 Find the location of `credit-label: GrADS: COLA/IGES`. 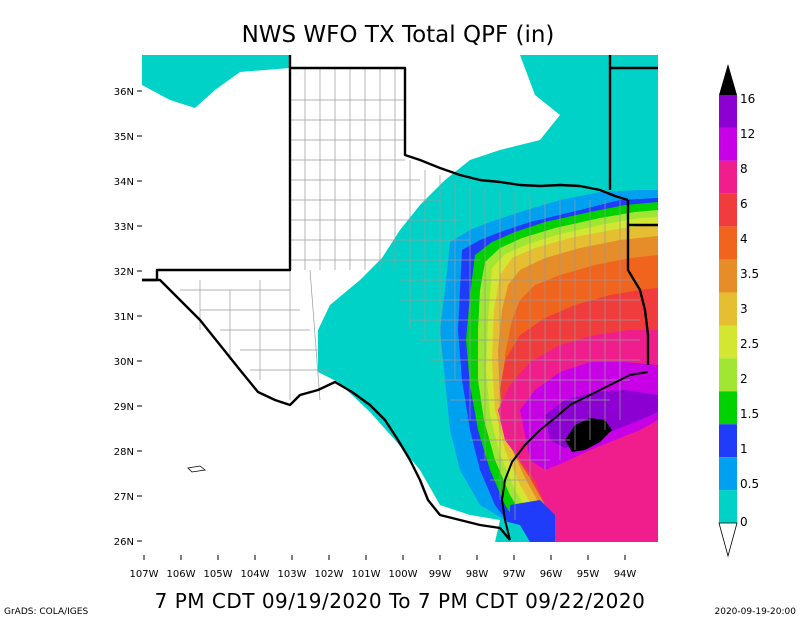

credit-label: GrADS: COLA/IGES is located at coordinates (46, 612).